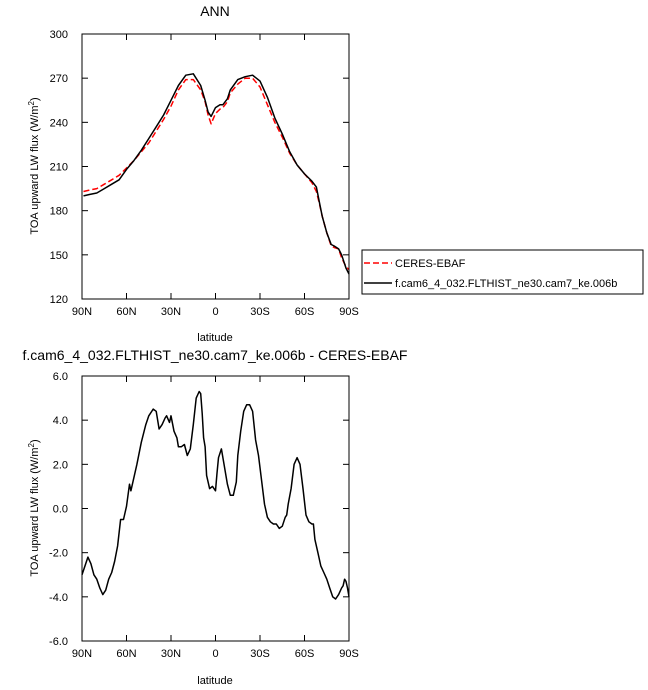 The width and height of the screenshot is (648, 690). Describe the element at coordinates (215, 654) in the screenshot. I see `bottom-x-tick-label: 0` at that location.